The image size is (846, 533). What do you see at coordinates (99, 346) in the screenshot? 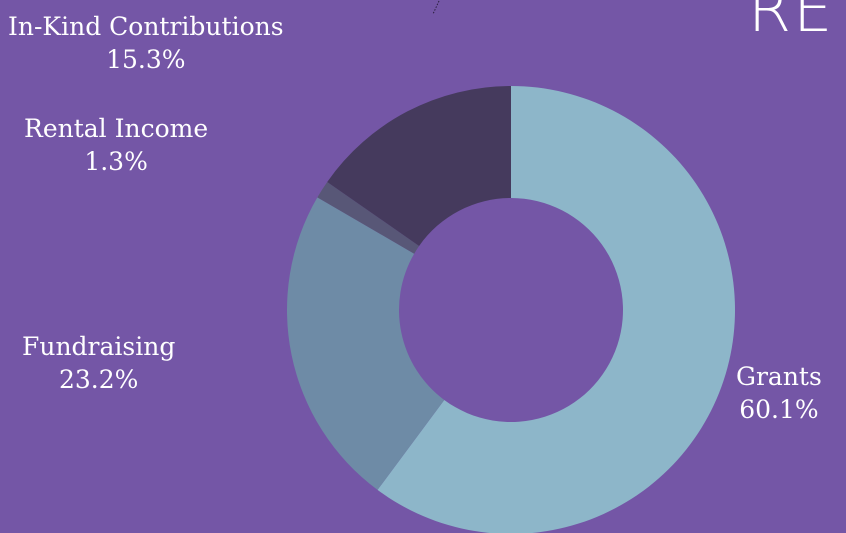
I see `segment-name: Fundraising` at bounding box center [99, 346].